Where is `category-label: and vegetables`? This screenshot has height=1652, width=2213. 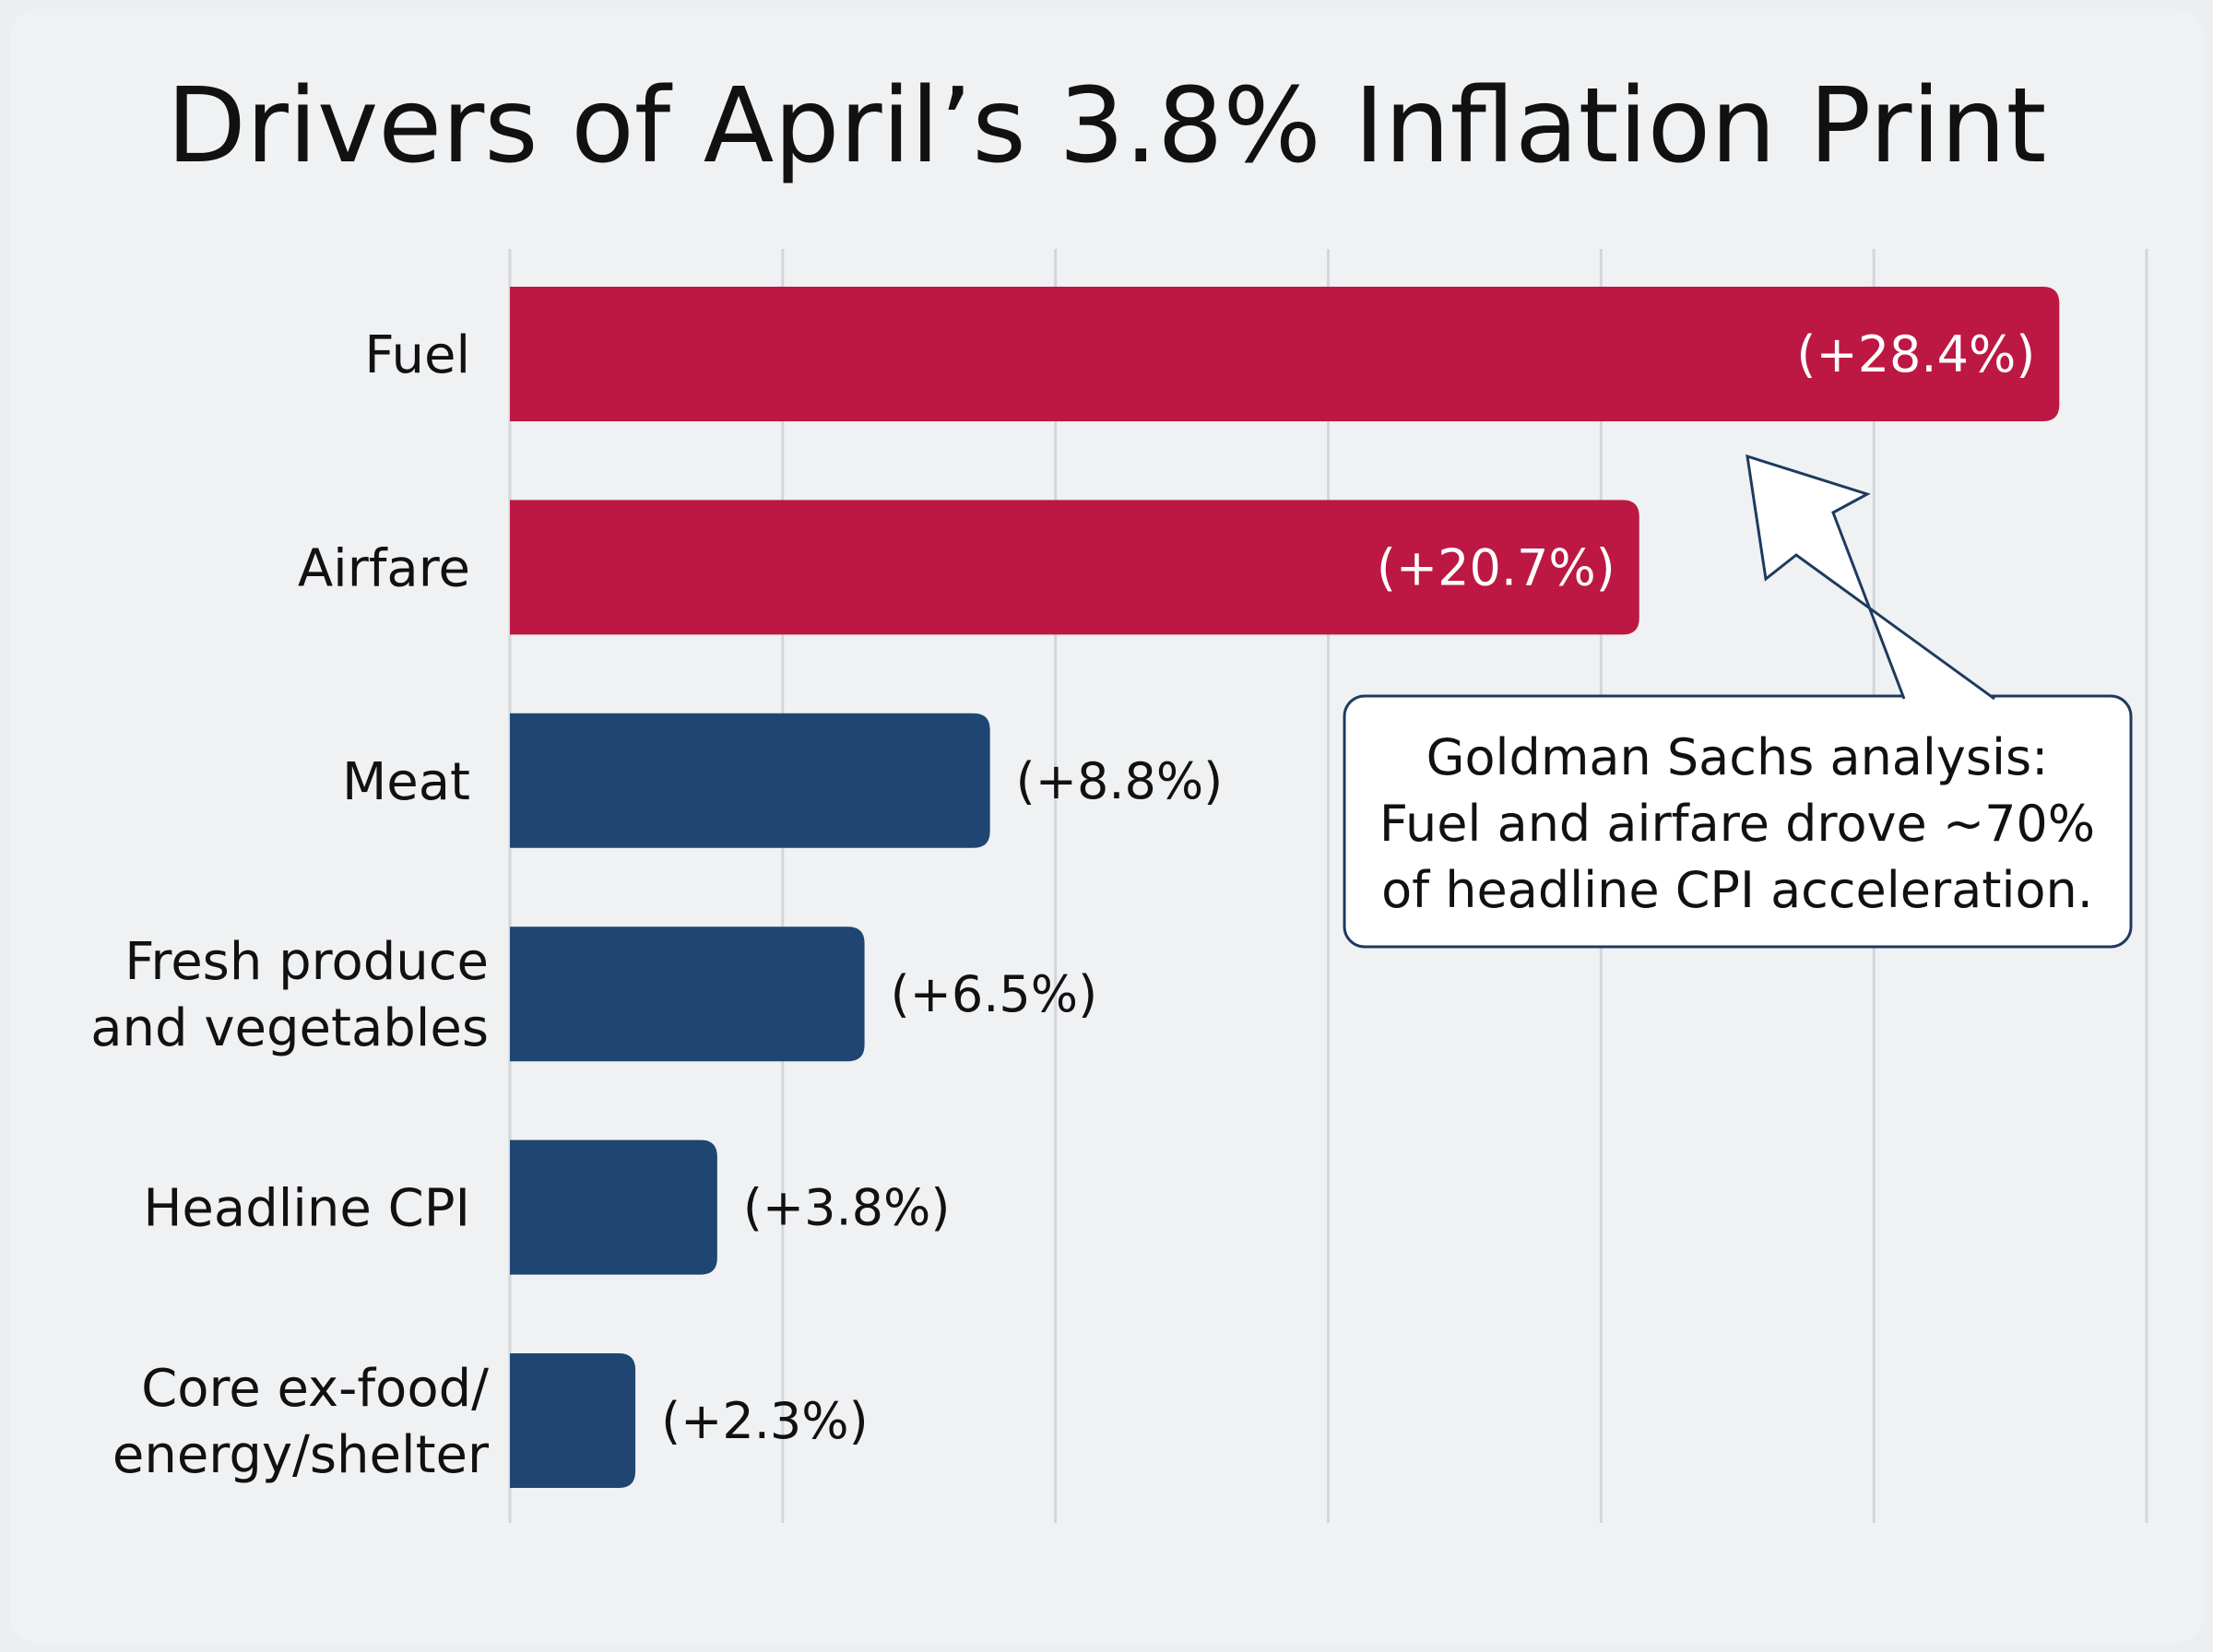 category-label: and vegetables is located at coordinates (289, 1028).